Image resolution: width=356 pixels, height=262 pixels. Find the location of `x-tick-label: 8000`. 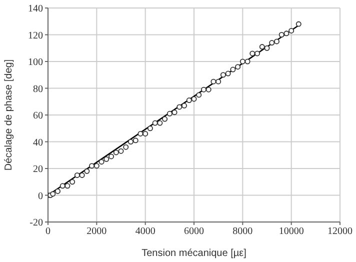

x-tick-label: 8000 is located at coordinates (242, 232).